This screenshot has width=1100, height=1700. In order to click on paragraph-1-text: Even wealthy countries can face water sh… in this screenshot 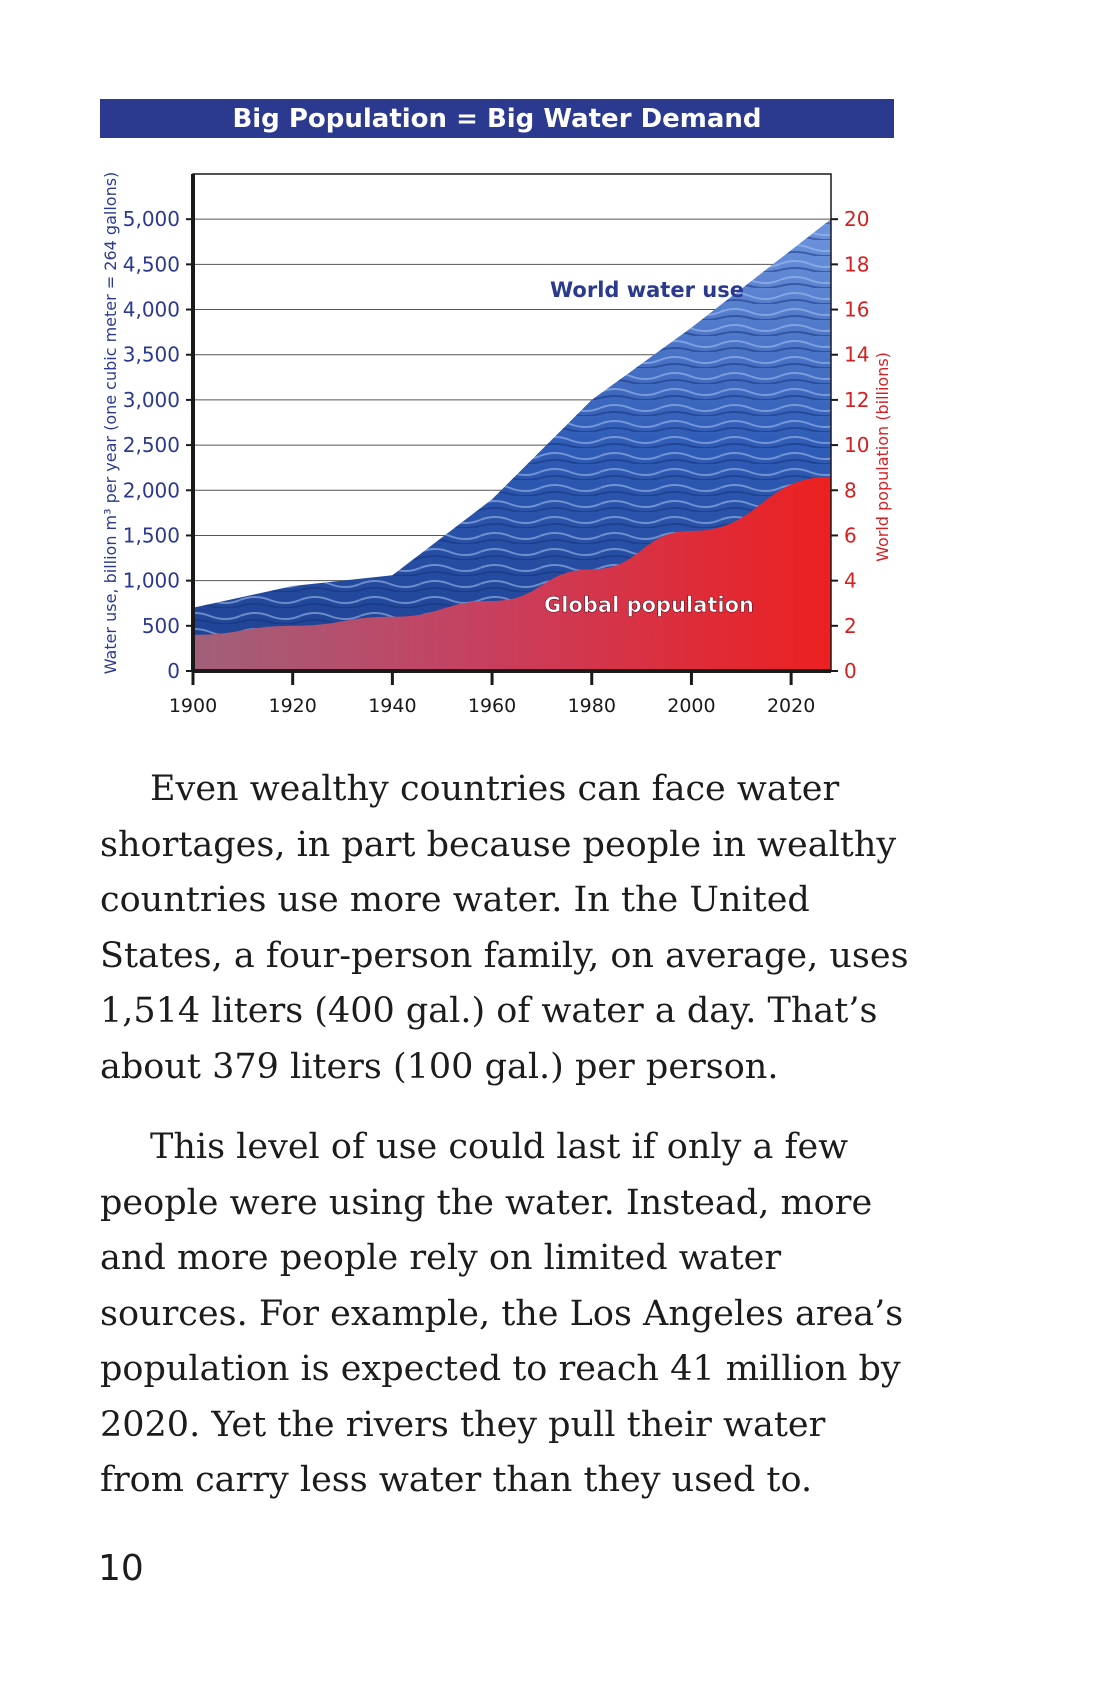, I will do `click(504, 928)`.